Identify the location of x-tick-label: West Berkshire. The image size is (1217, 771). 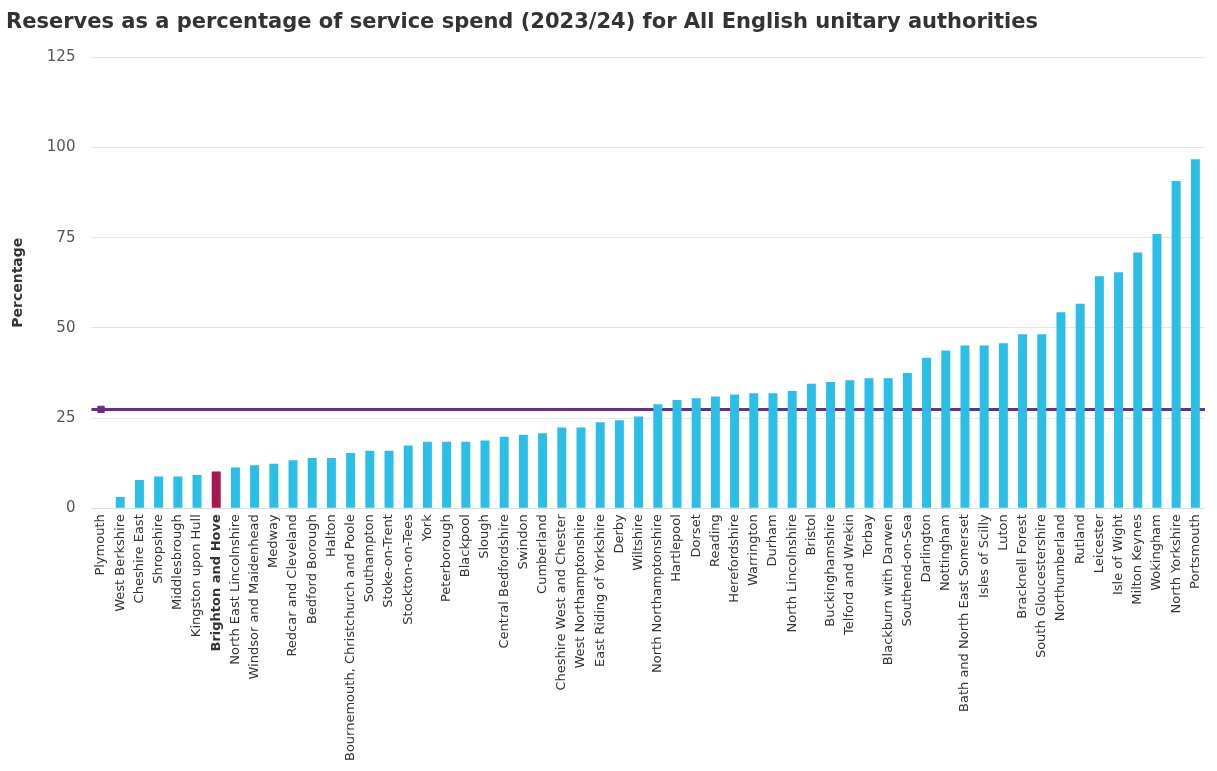
(119, 563).